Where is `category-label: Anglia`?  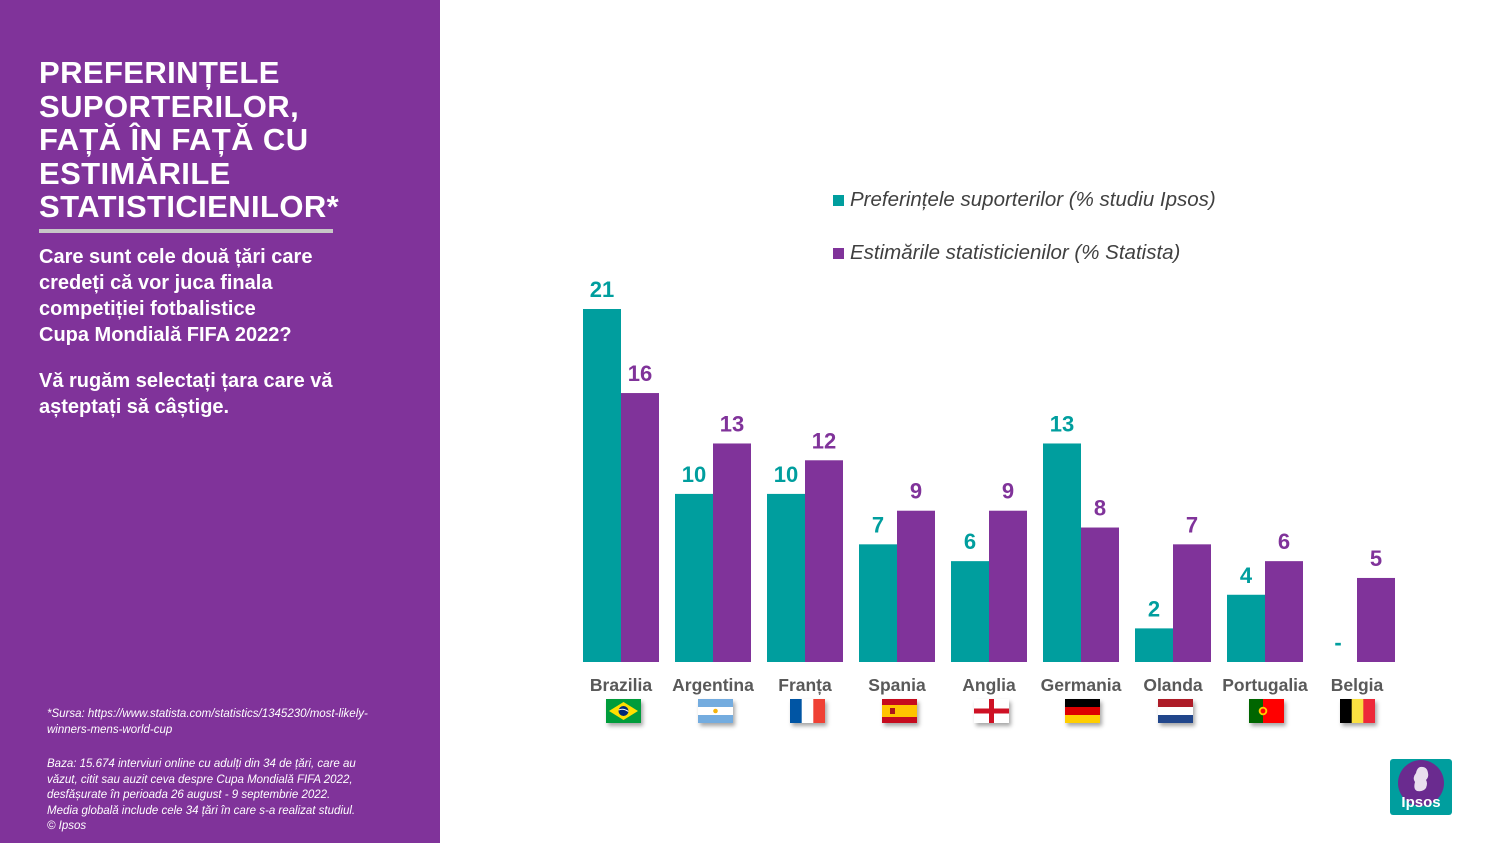 category-label: Anglia is located at coordinates (989, 685).